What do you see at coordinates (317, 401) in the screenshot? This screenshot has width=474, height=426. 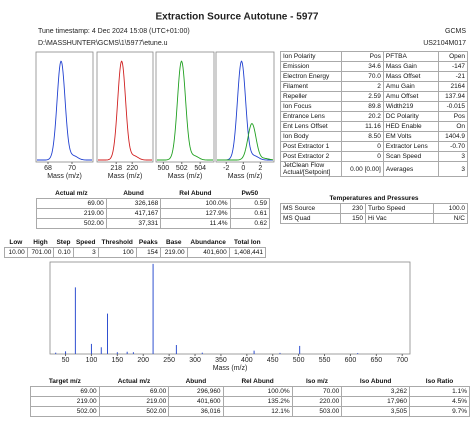 I see `cell: 220.00` at bounding box center [317, 401].